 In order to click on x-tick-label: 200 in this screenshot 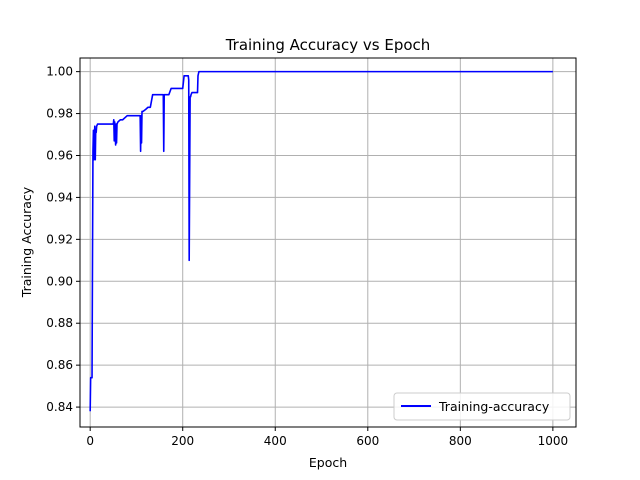, I will do `click(182, 441)`.